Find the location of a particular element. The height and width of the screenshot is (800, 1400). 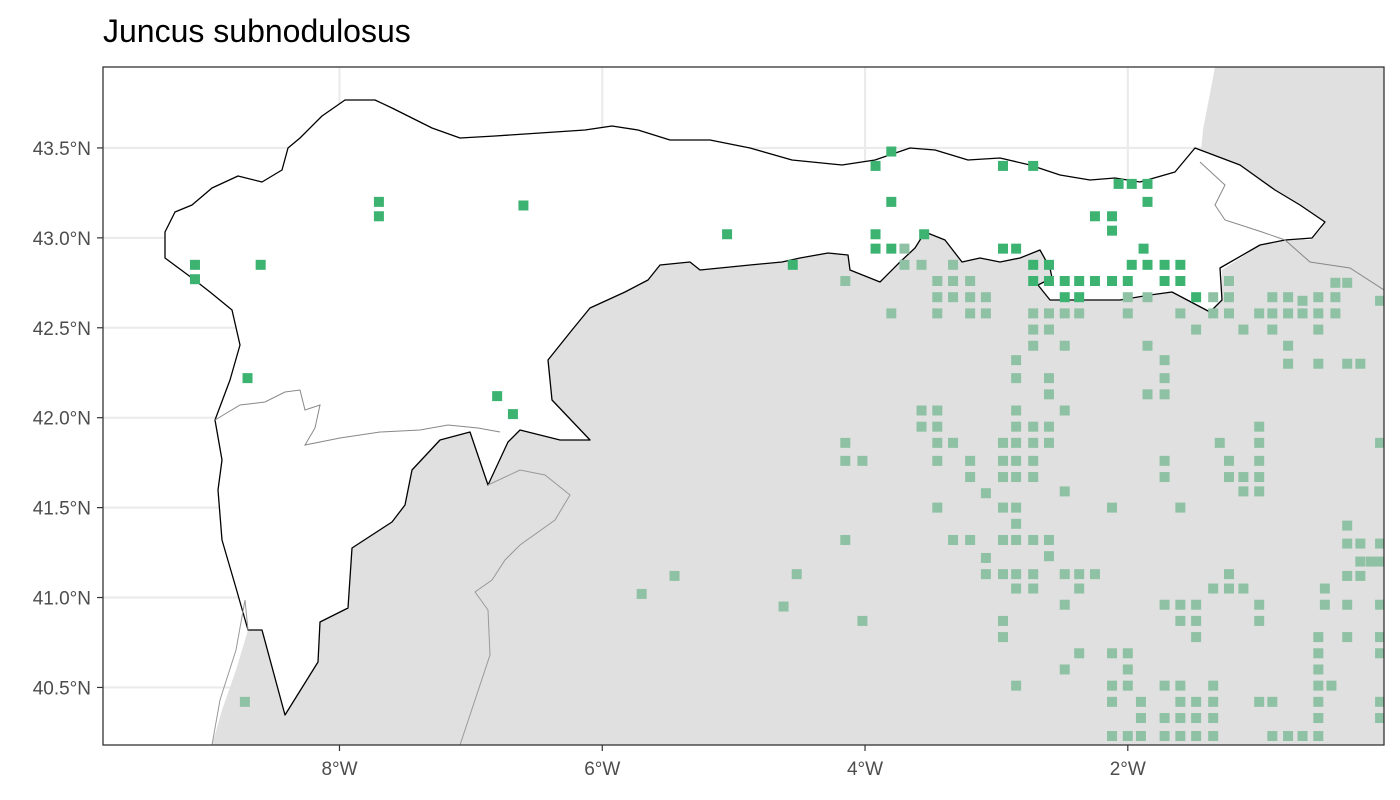

y-tick-label: 43.5°N is located at coordinates (62, 149).